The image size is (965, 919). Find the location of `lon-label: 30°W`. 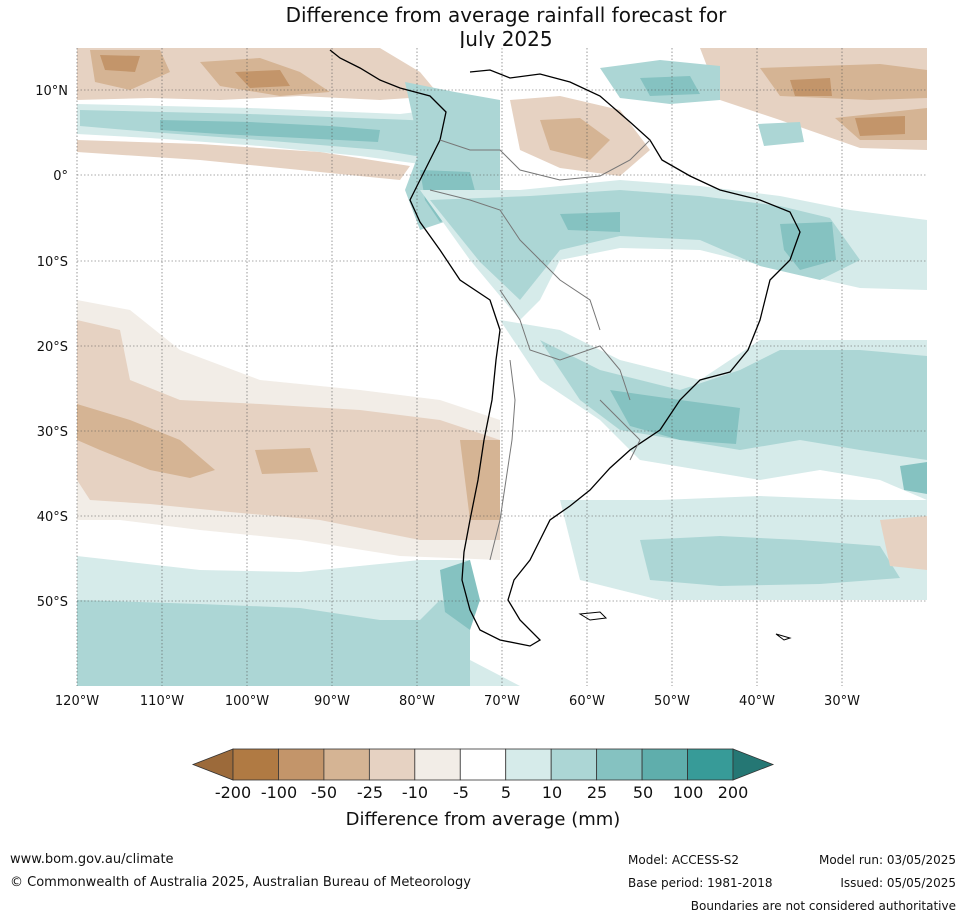

lon-label: 30°W is located at coordinates (842, 701).